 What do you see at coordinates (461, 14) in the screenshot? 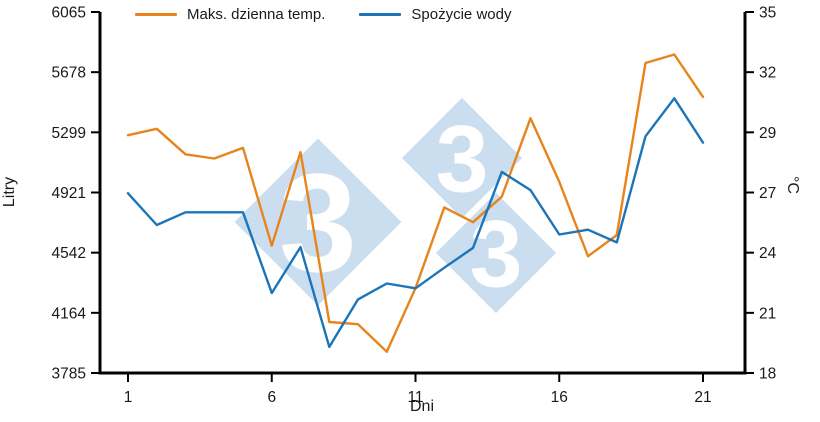
I see `water-legend-label: Spożycie wody` at bounding box center [461, 14].